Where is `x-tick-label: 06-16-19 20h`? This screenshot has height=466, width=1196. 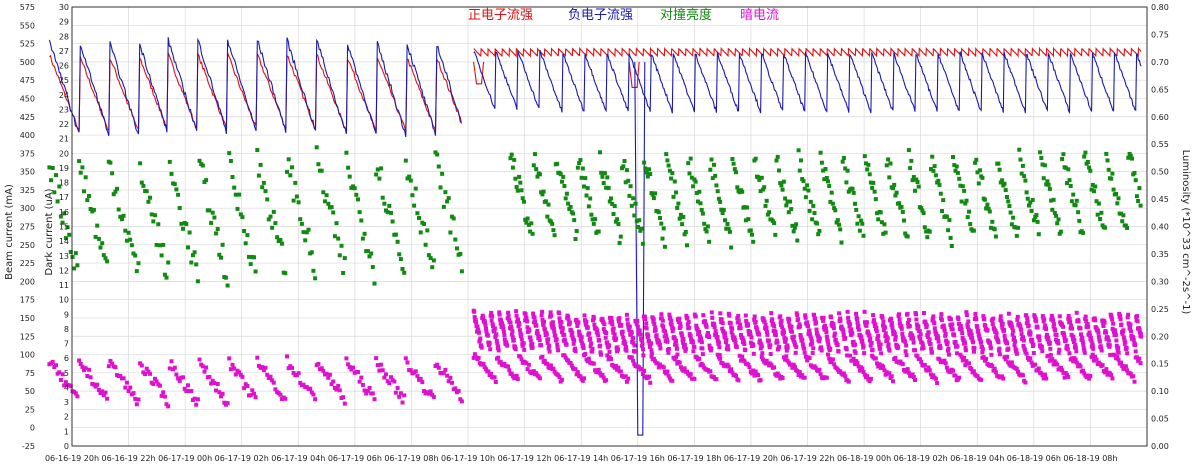
x-tick-label: 06-16-19 20h is located at coordinates (72, 458).